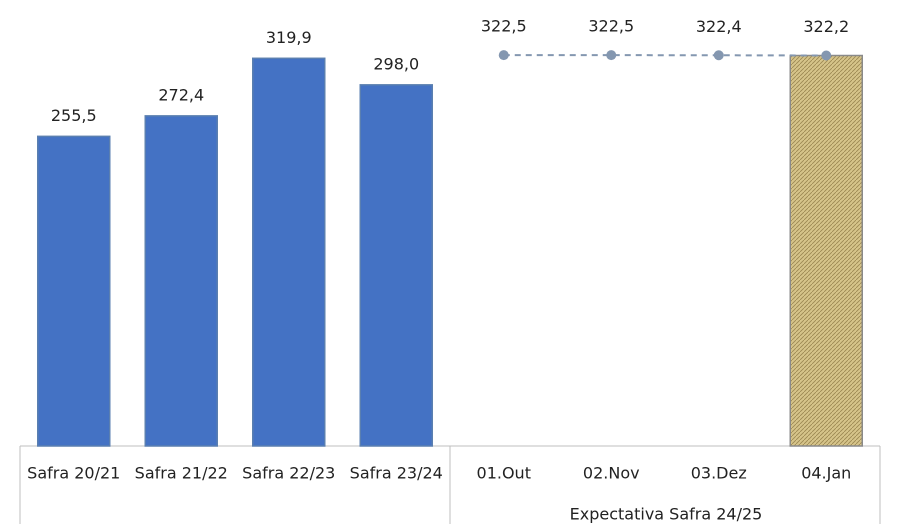  I want to click on value-label: 255,5, so click(74, 115).